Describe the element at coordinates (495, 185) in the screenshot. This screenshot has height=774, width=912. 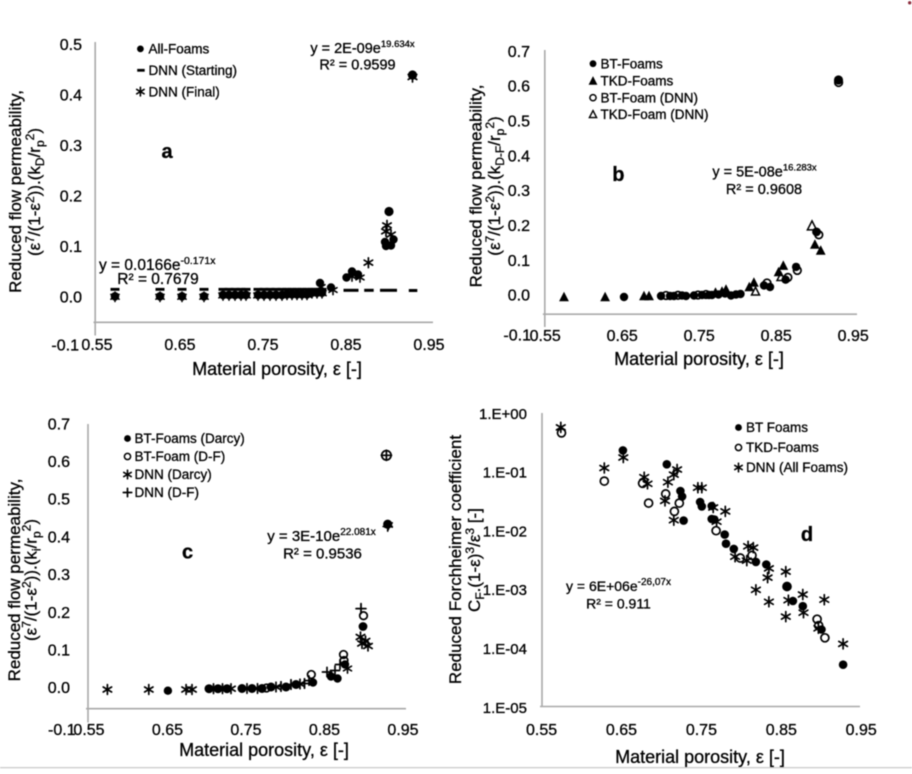
I see `svg-text: (ε7​/(1-ε2​)).(kD-F​/rp​2​)` at that location.